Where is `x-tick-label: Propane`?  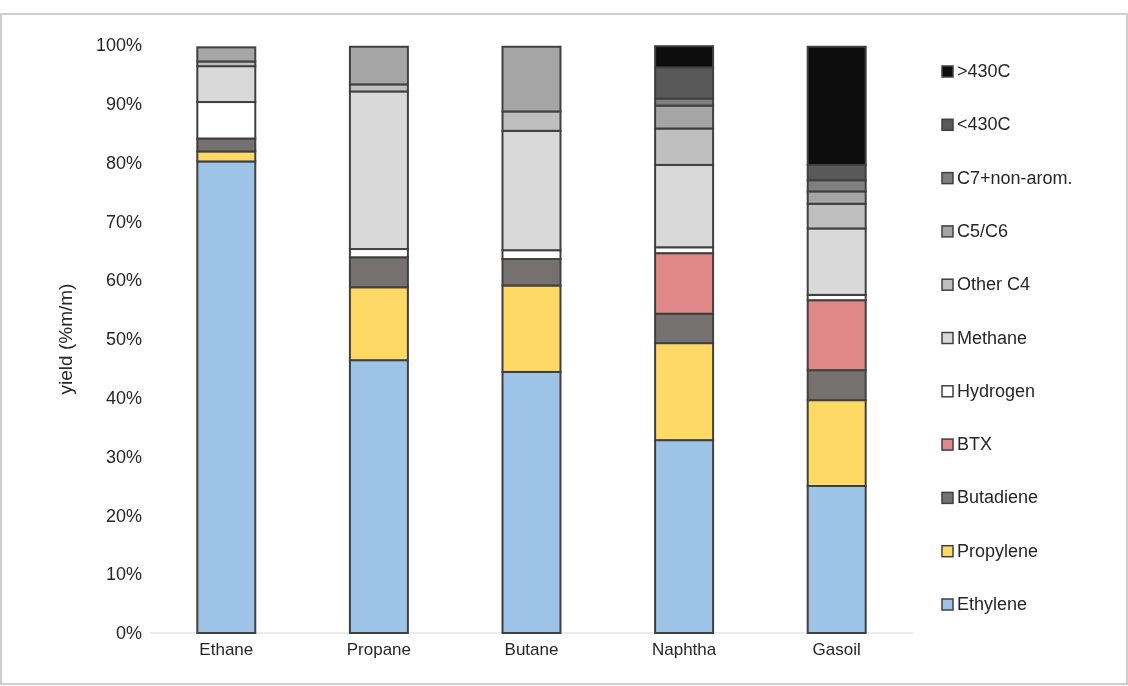
x-tick-label: Propane is located at coordinates (379, 650).